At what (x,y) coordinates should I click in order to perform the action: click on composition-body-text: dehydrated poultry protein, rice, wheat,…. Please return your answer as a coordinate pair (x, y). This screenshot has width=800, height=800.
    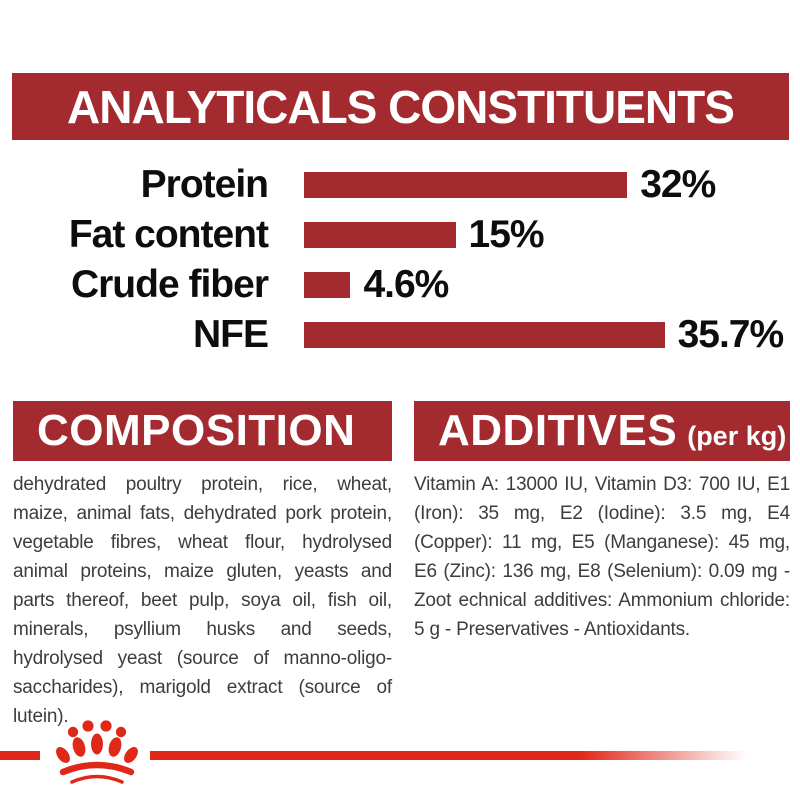
    Looking at the image, I should click on (202, 600).